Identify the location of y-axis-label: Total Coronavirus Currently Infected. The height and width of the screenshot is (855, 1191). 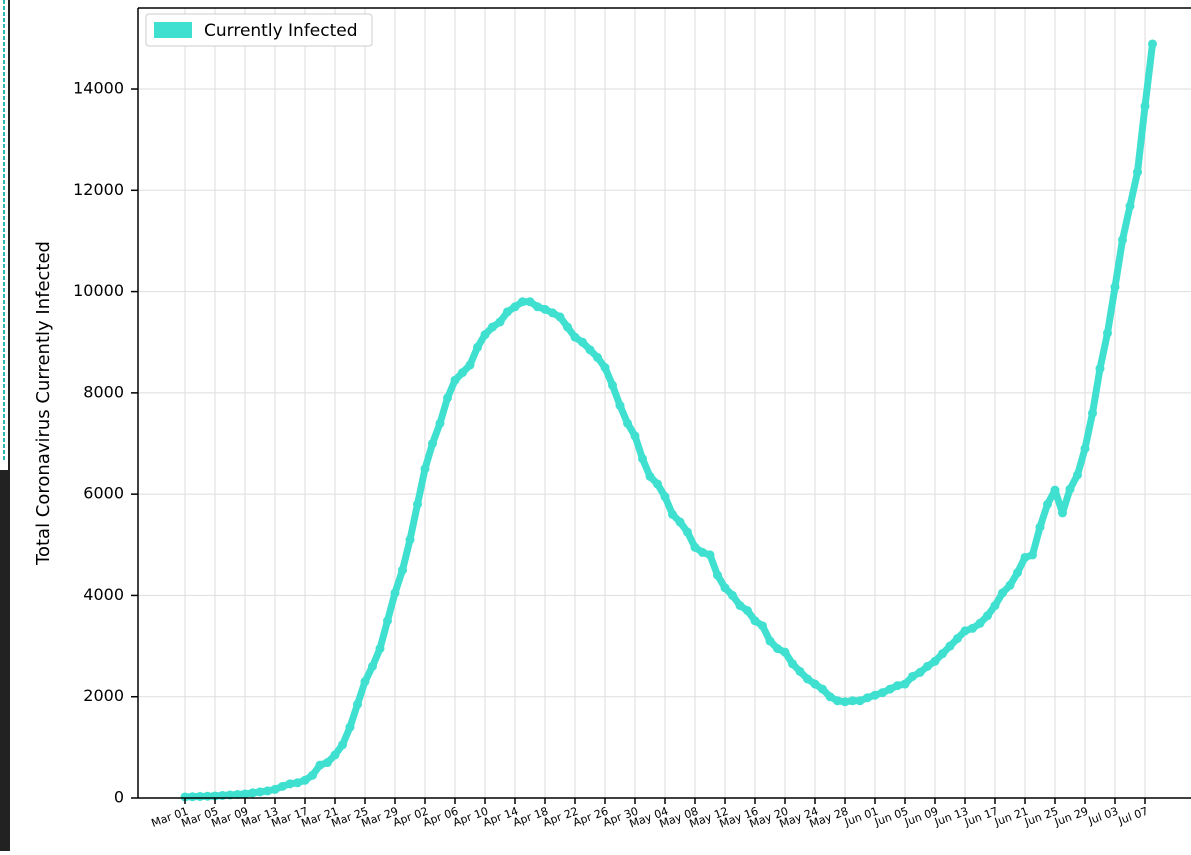
(43, 403).